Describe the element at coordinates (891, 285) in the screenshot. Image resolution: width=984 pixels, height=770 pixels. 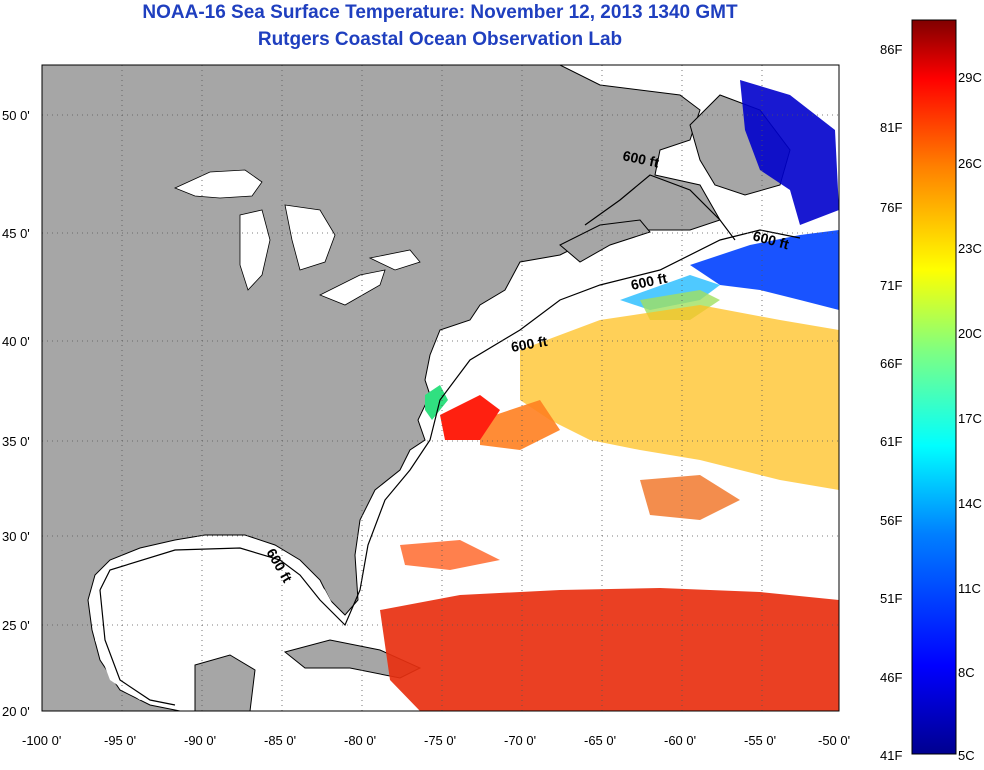
I see `colorbar-f-label: 71F` at that location.